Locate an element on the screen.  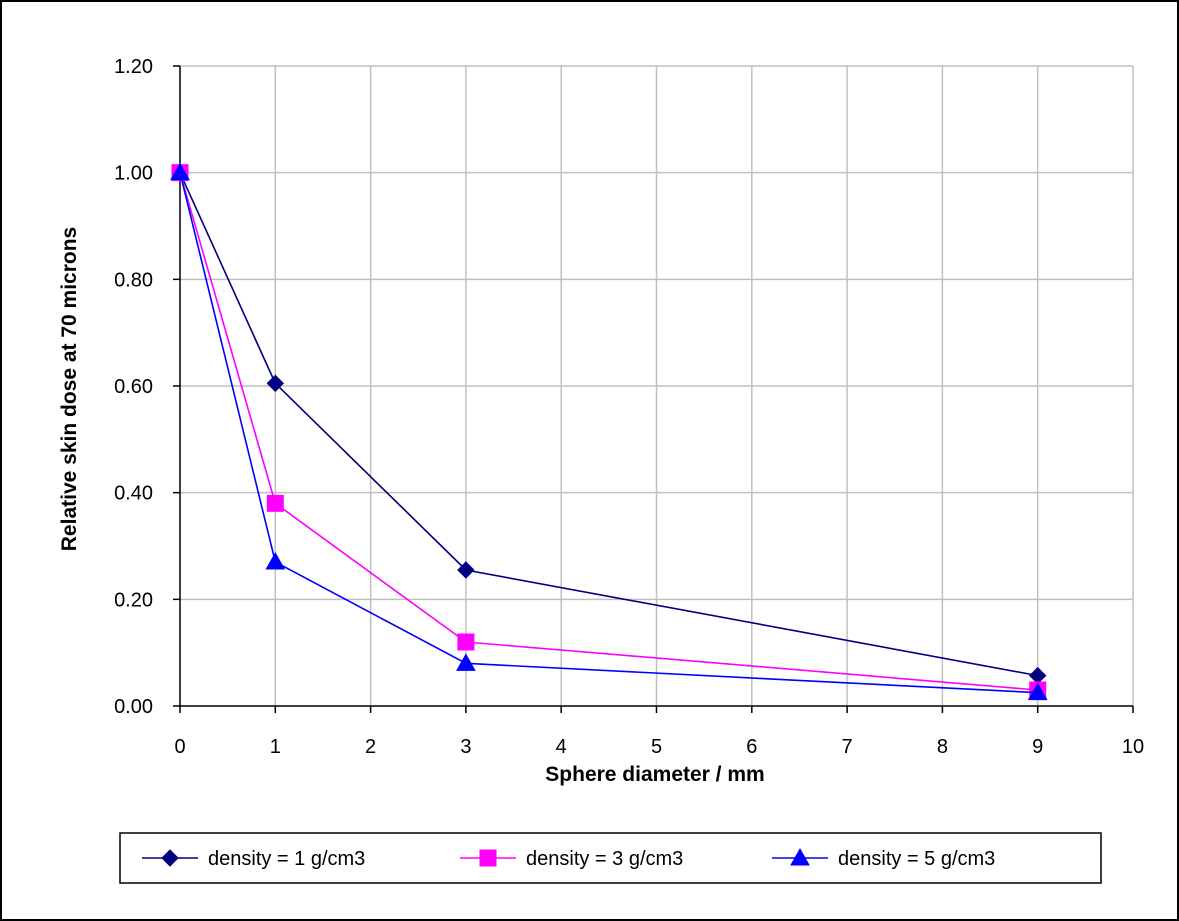
y-tick-labels: 0.00 0.20 0.40 0.60 0.80 1.00 1.20 is located at coordinates (133, 387).